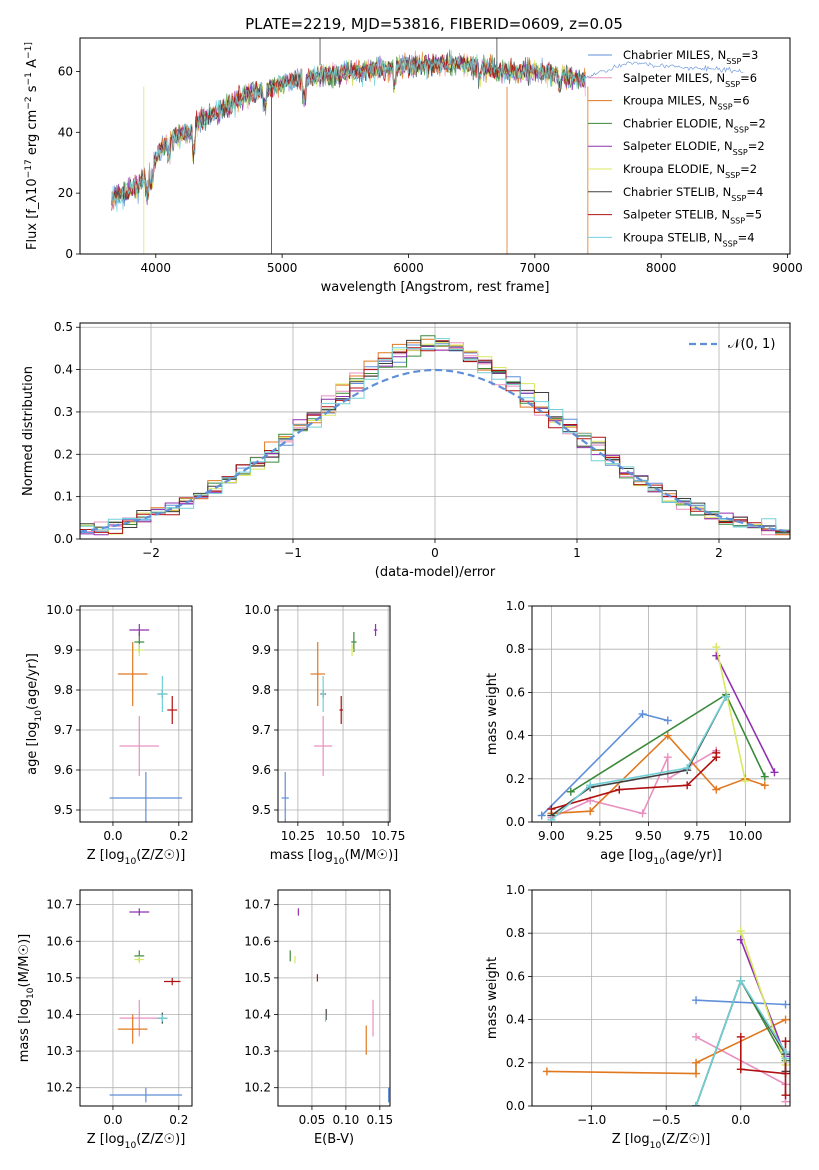 The image size is (819, 1170). I want to click on label-part: =6, so click(741, 101).